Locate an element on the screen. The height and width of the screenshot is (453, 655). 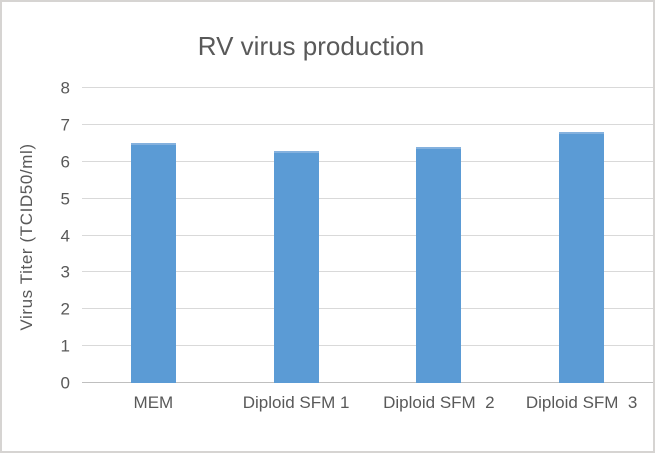
x-axis-category-label: Diploid SFM 1 is located at coordinates (296, 402).